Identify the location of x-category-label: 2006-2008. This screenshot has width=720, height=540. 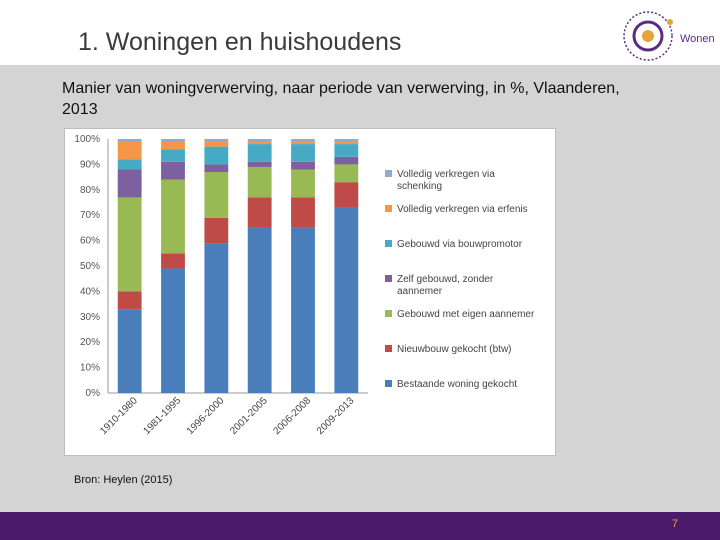
(293, 416).